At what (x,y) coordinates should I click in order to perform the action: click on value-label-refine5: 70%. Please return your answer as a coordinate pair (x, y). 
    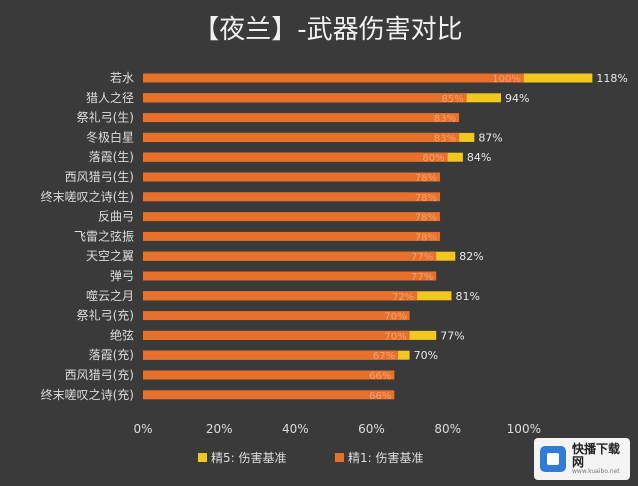
    Looking at the image, I should click on (426, 355).